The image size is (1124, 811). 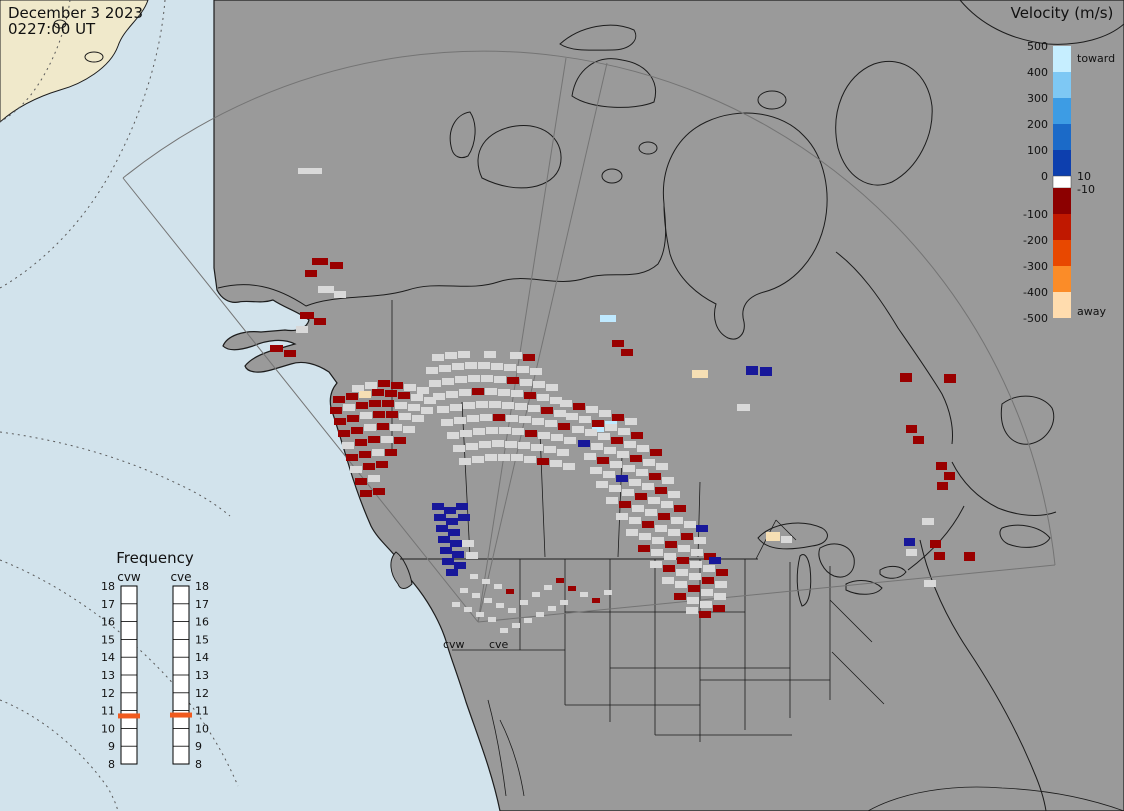 What do you see at coordinates (995, 798) in the screenshot?
I see `gulf-of-mexico-coastline` at bounding box center [995, 798].